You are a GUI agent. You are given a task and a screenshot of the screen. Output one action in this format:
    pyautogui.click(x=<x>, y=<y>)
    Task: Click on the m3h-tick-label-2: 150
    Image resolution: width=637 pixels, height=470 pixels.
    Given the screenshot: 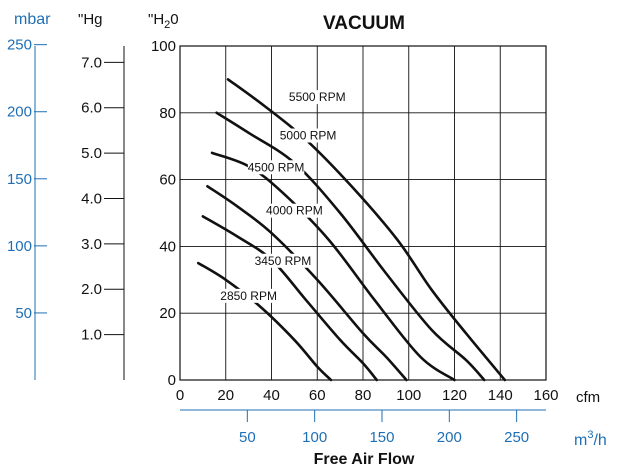 What is the action you would take?
    pyautogui.click(x=381, y=437)
    